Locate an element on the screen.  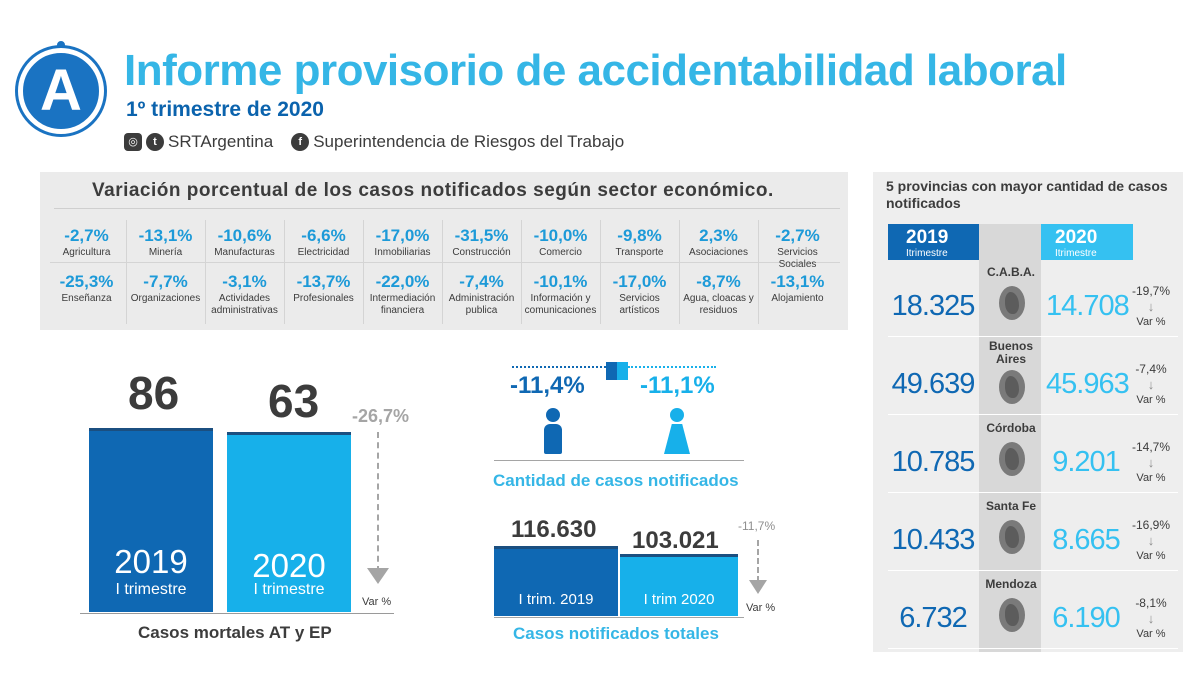
gender-marker-male is located at coordinates (611, 371).